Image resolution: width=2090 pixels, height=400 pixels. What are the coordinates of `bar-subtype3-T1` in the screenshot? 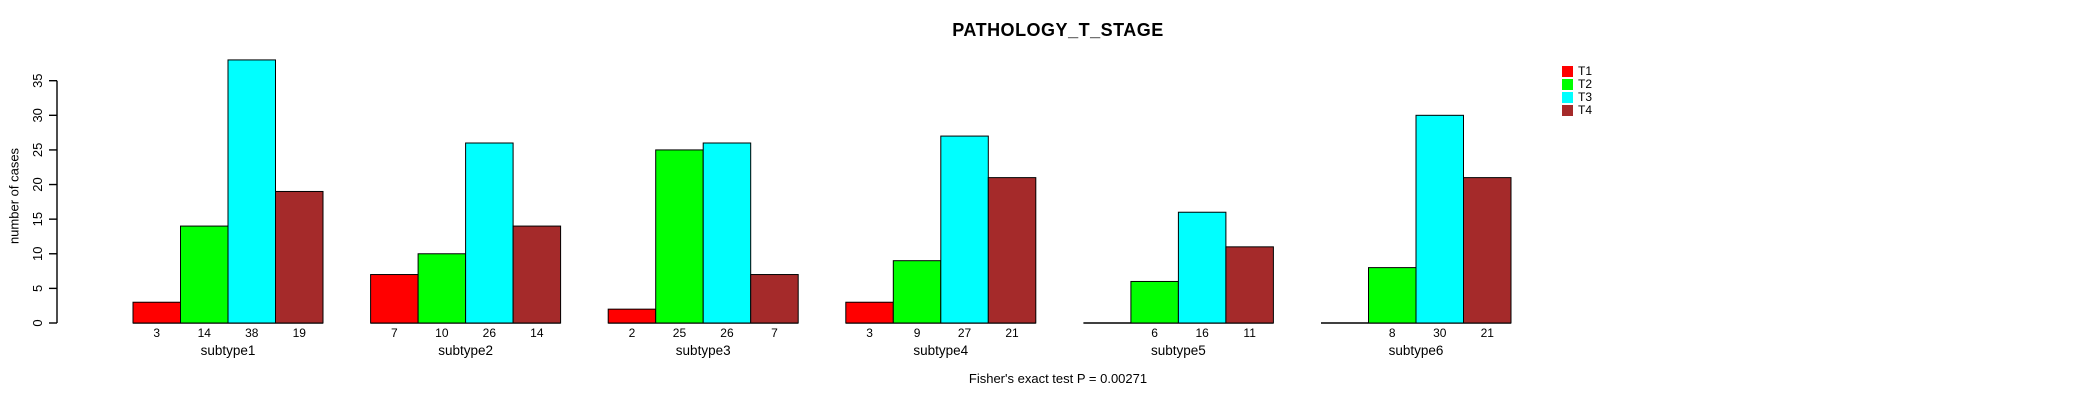 It's located at (632, 316).